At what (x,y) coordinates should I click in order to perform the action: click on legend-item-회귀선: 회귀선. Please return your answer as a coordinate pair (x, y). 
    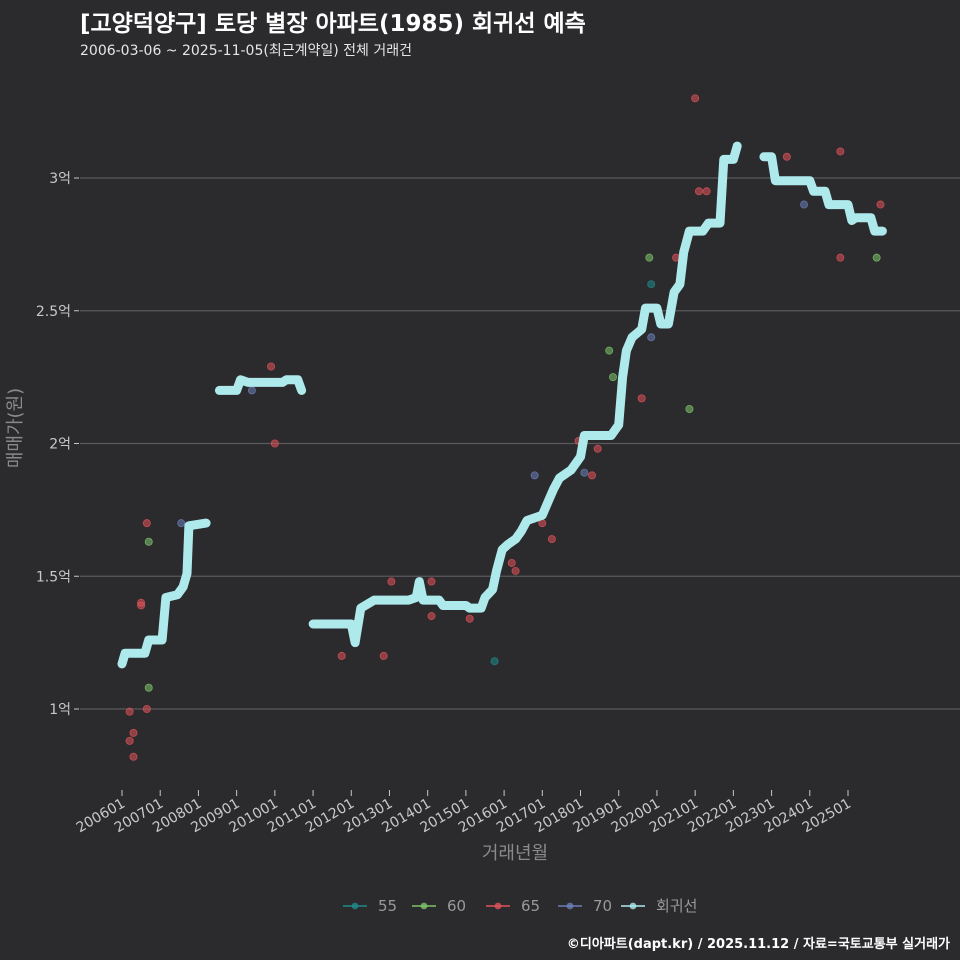
    Looking at the image, I should click on (659, 906).